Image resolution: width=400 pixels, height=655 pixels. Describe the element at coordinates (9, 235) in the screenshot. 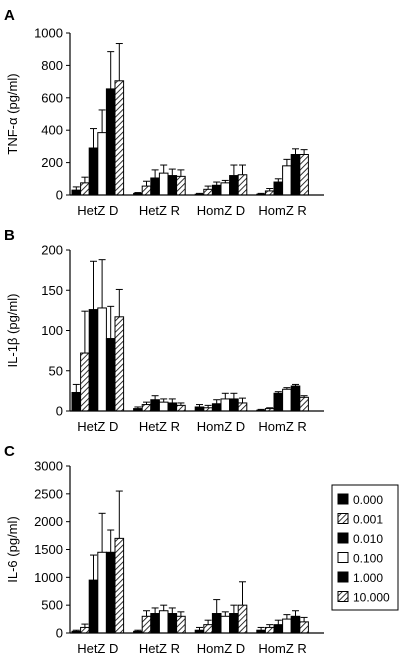

I see `panel-letter: B` at that location.